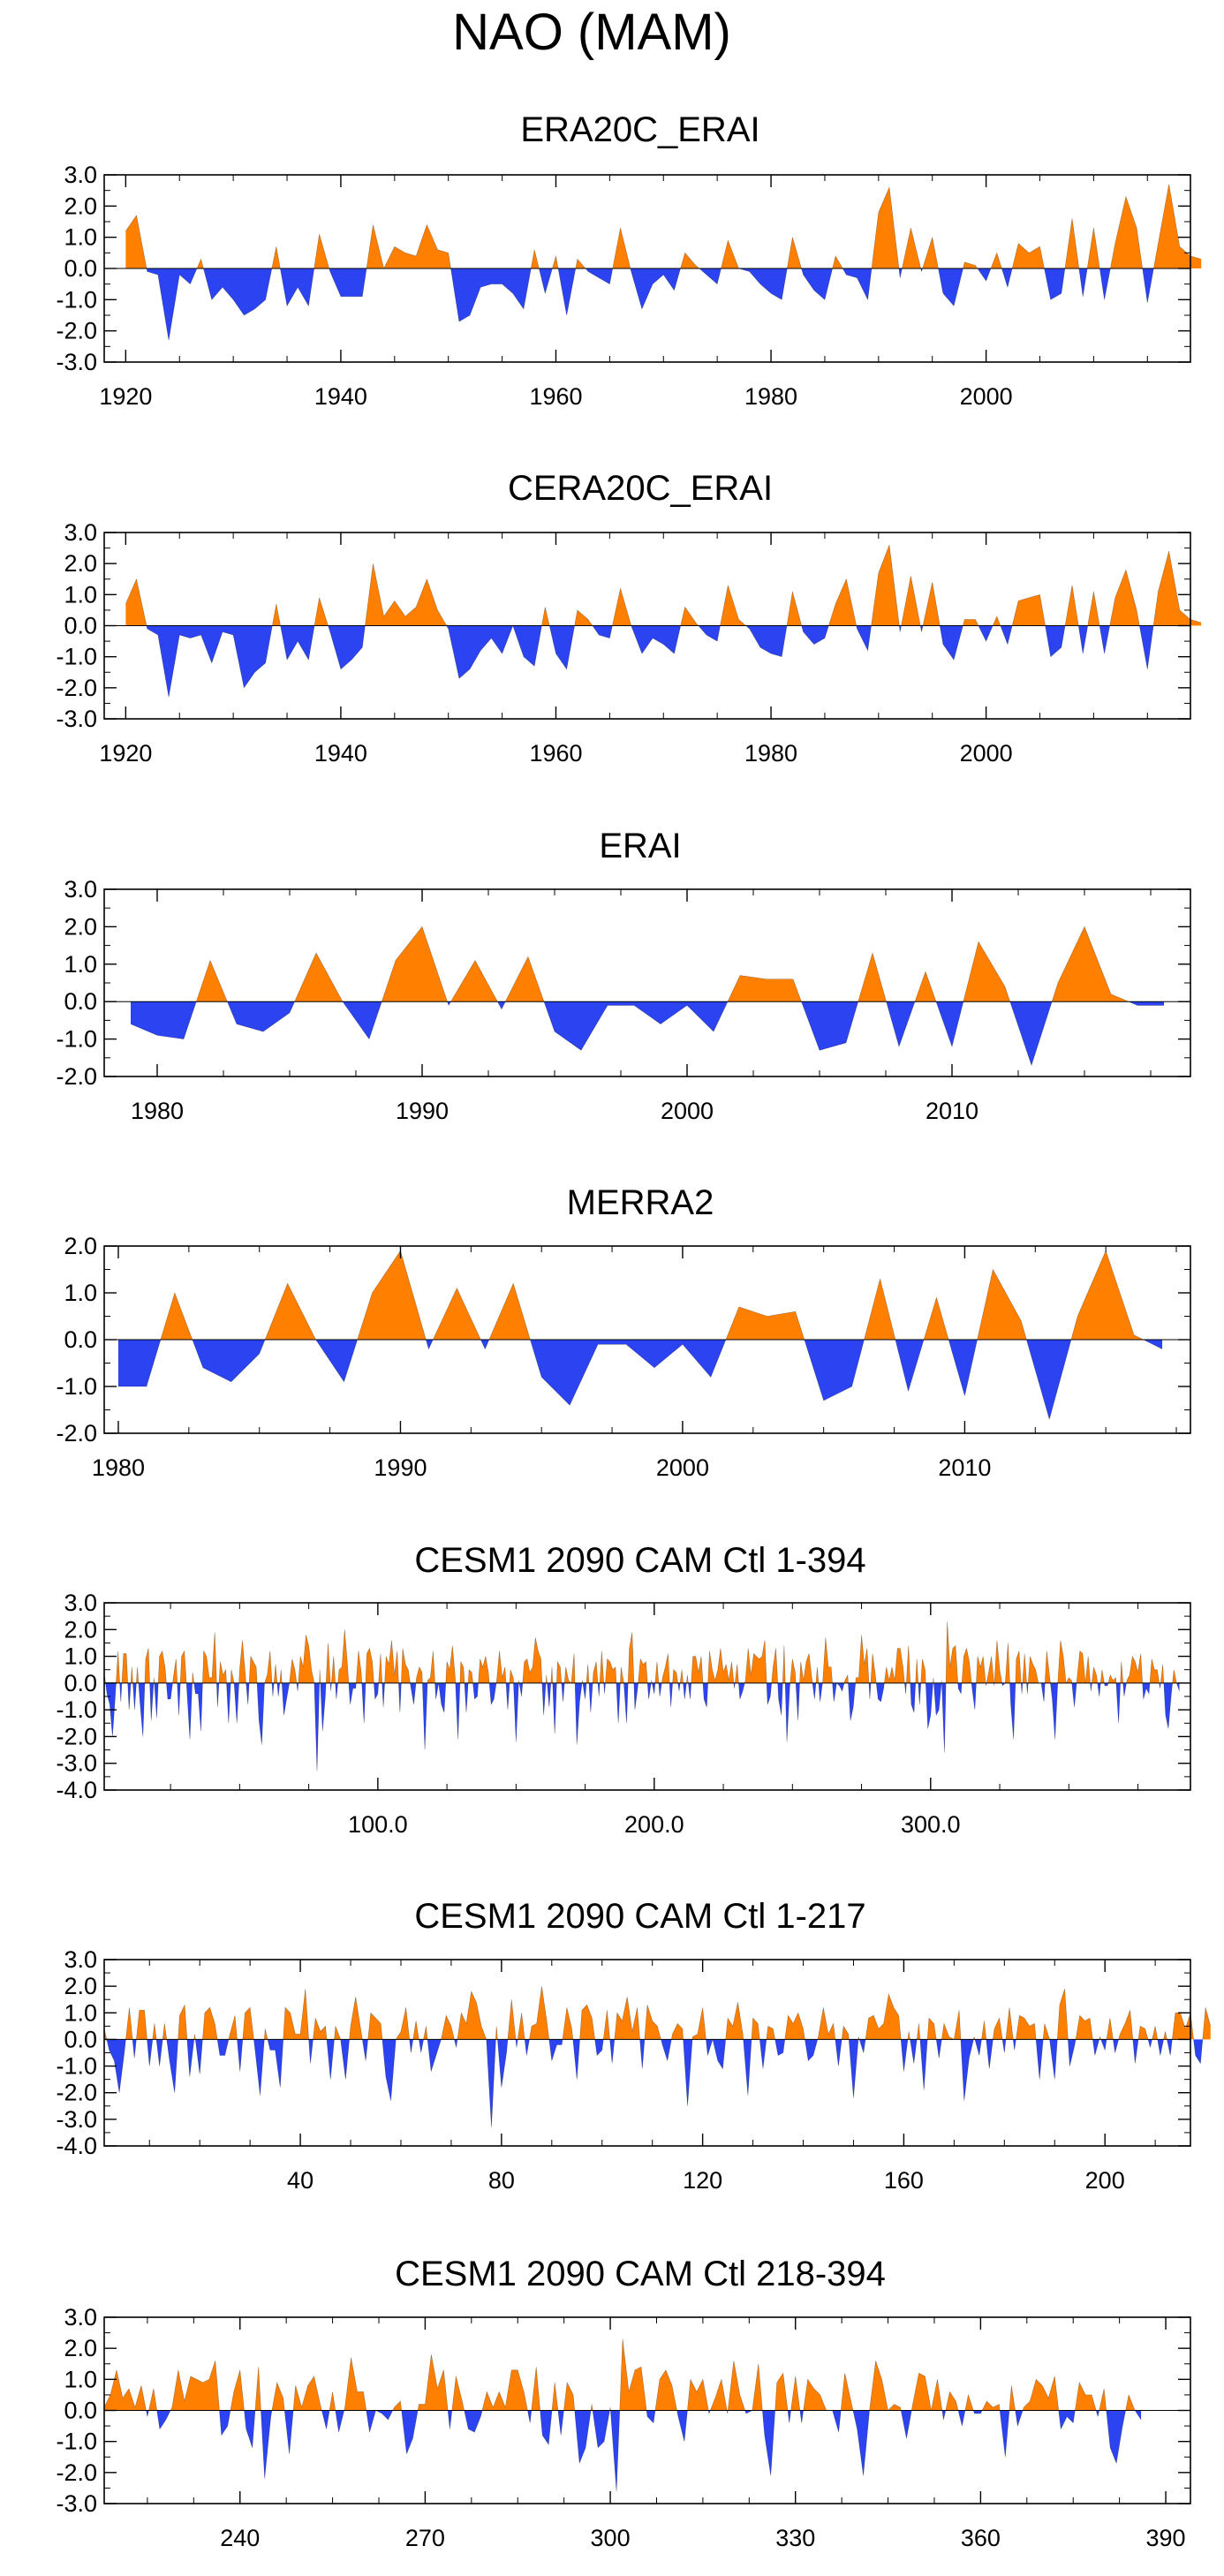 Image resolution: width=1224 pixels, height=2576 pixels. Describe the element at coordinates (639, 129) in the screenshot. I see `panel-title: ERA20C_ERAI` at that location.